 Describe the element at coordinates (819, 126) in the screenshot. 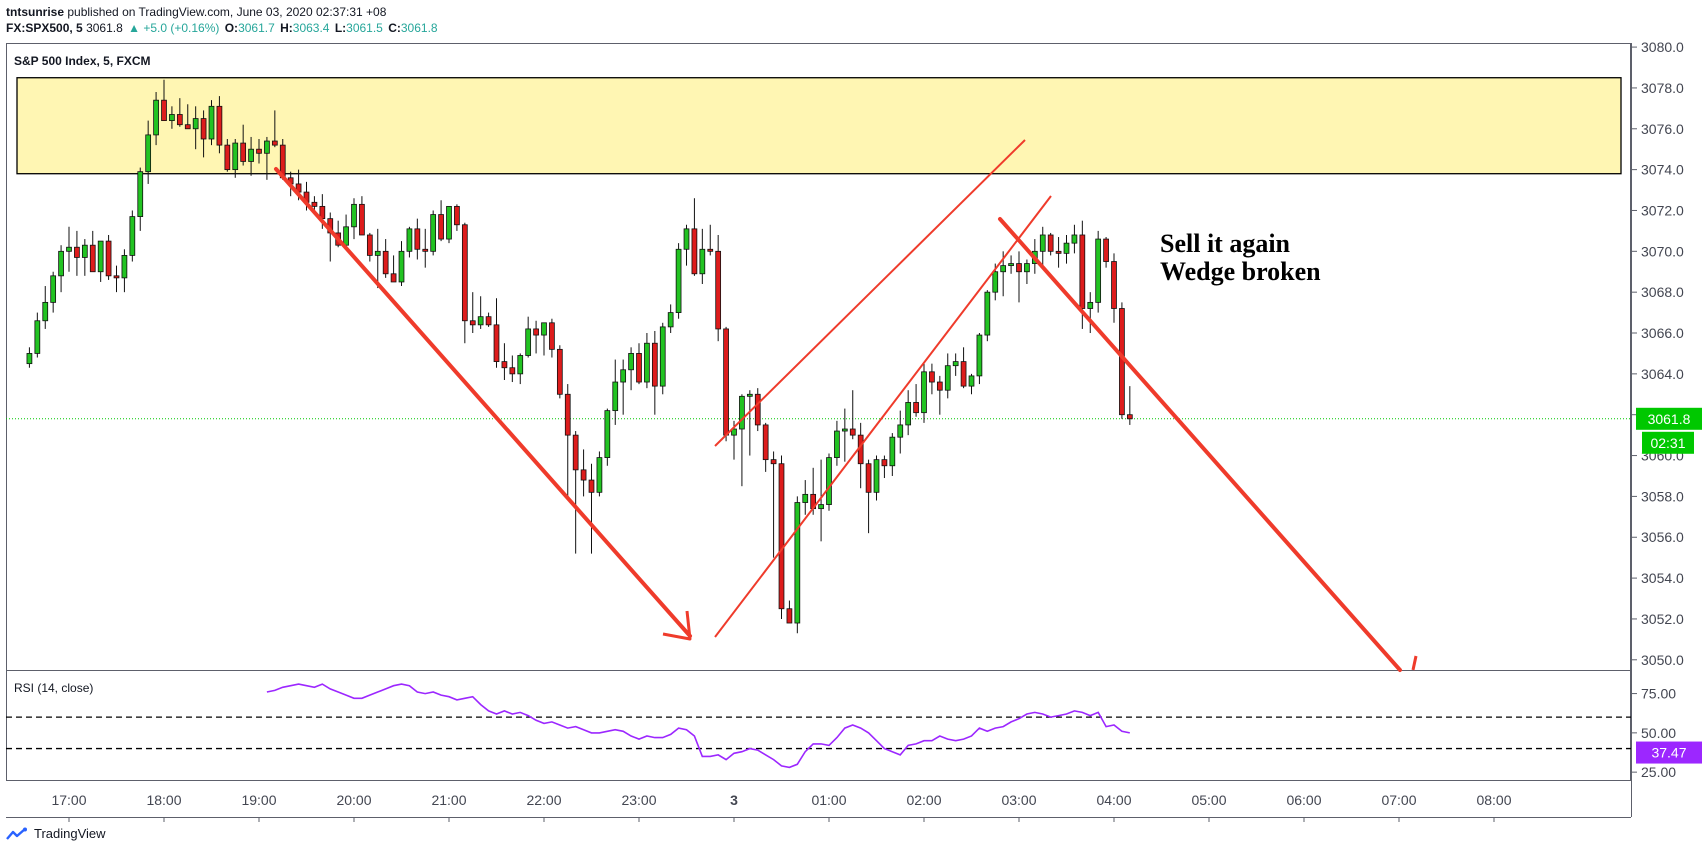

I see `resistance-zone` at that location.